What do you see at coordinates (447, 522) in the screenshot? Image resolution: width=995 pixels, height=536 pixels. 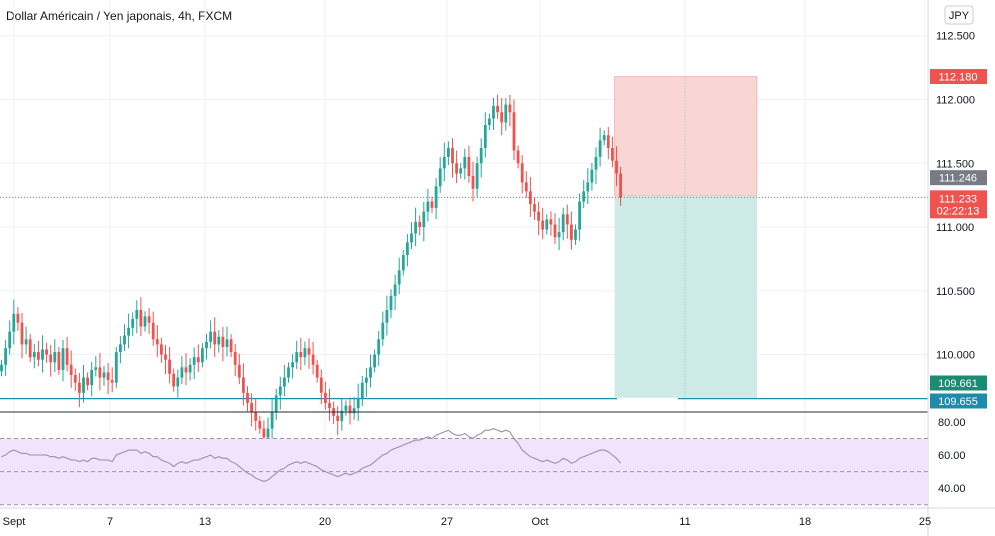 I see `time-tick-label: 27` at bounding box center [447, 522].